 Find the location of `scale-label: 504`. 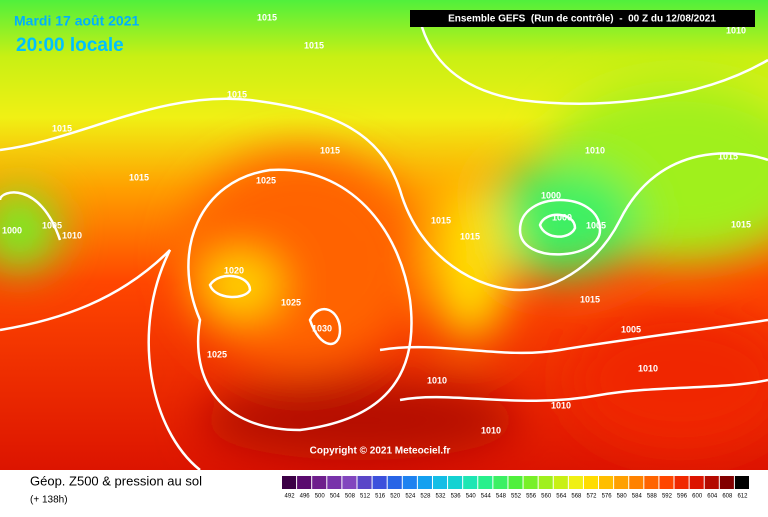

scale-label: 504 is located at coordinates (335, 497).